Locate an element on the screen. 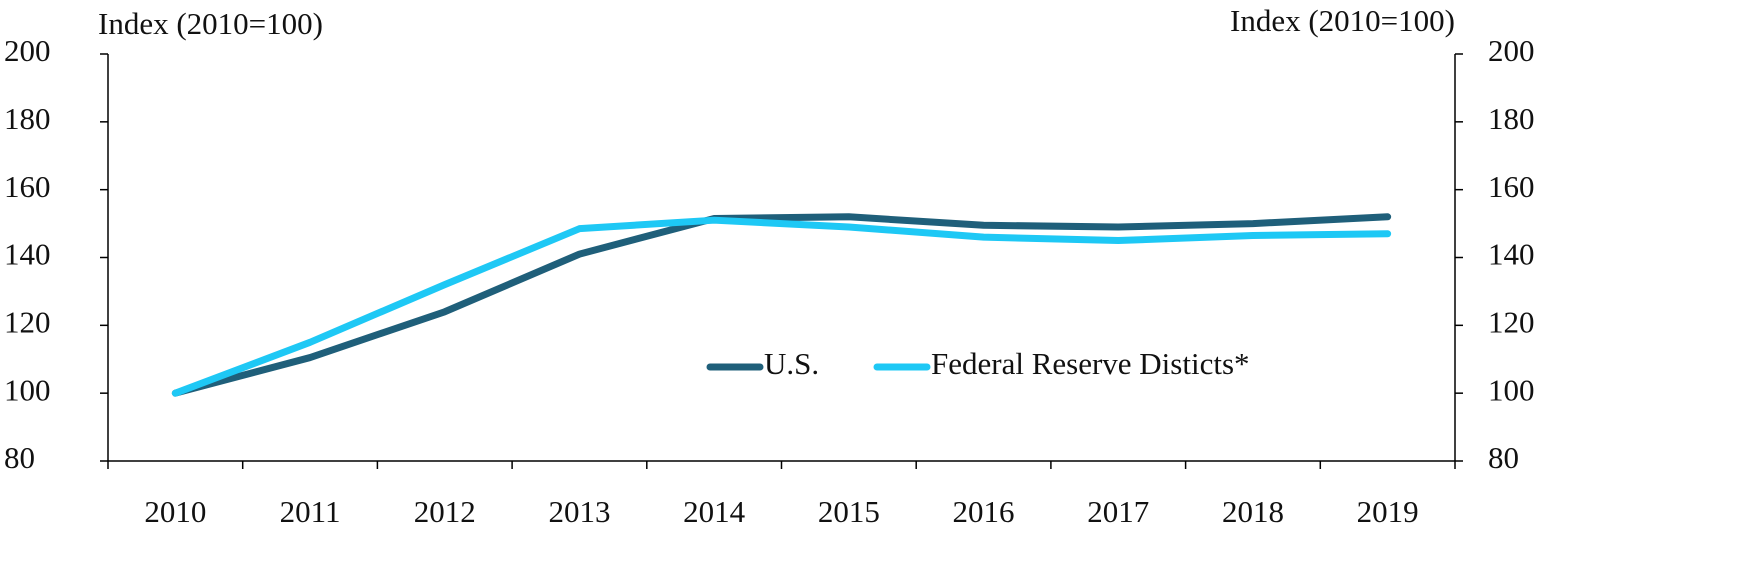 This screenshot has width=1739, height=586. y-tick-label: 180 is located at coordinates (27, 118).